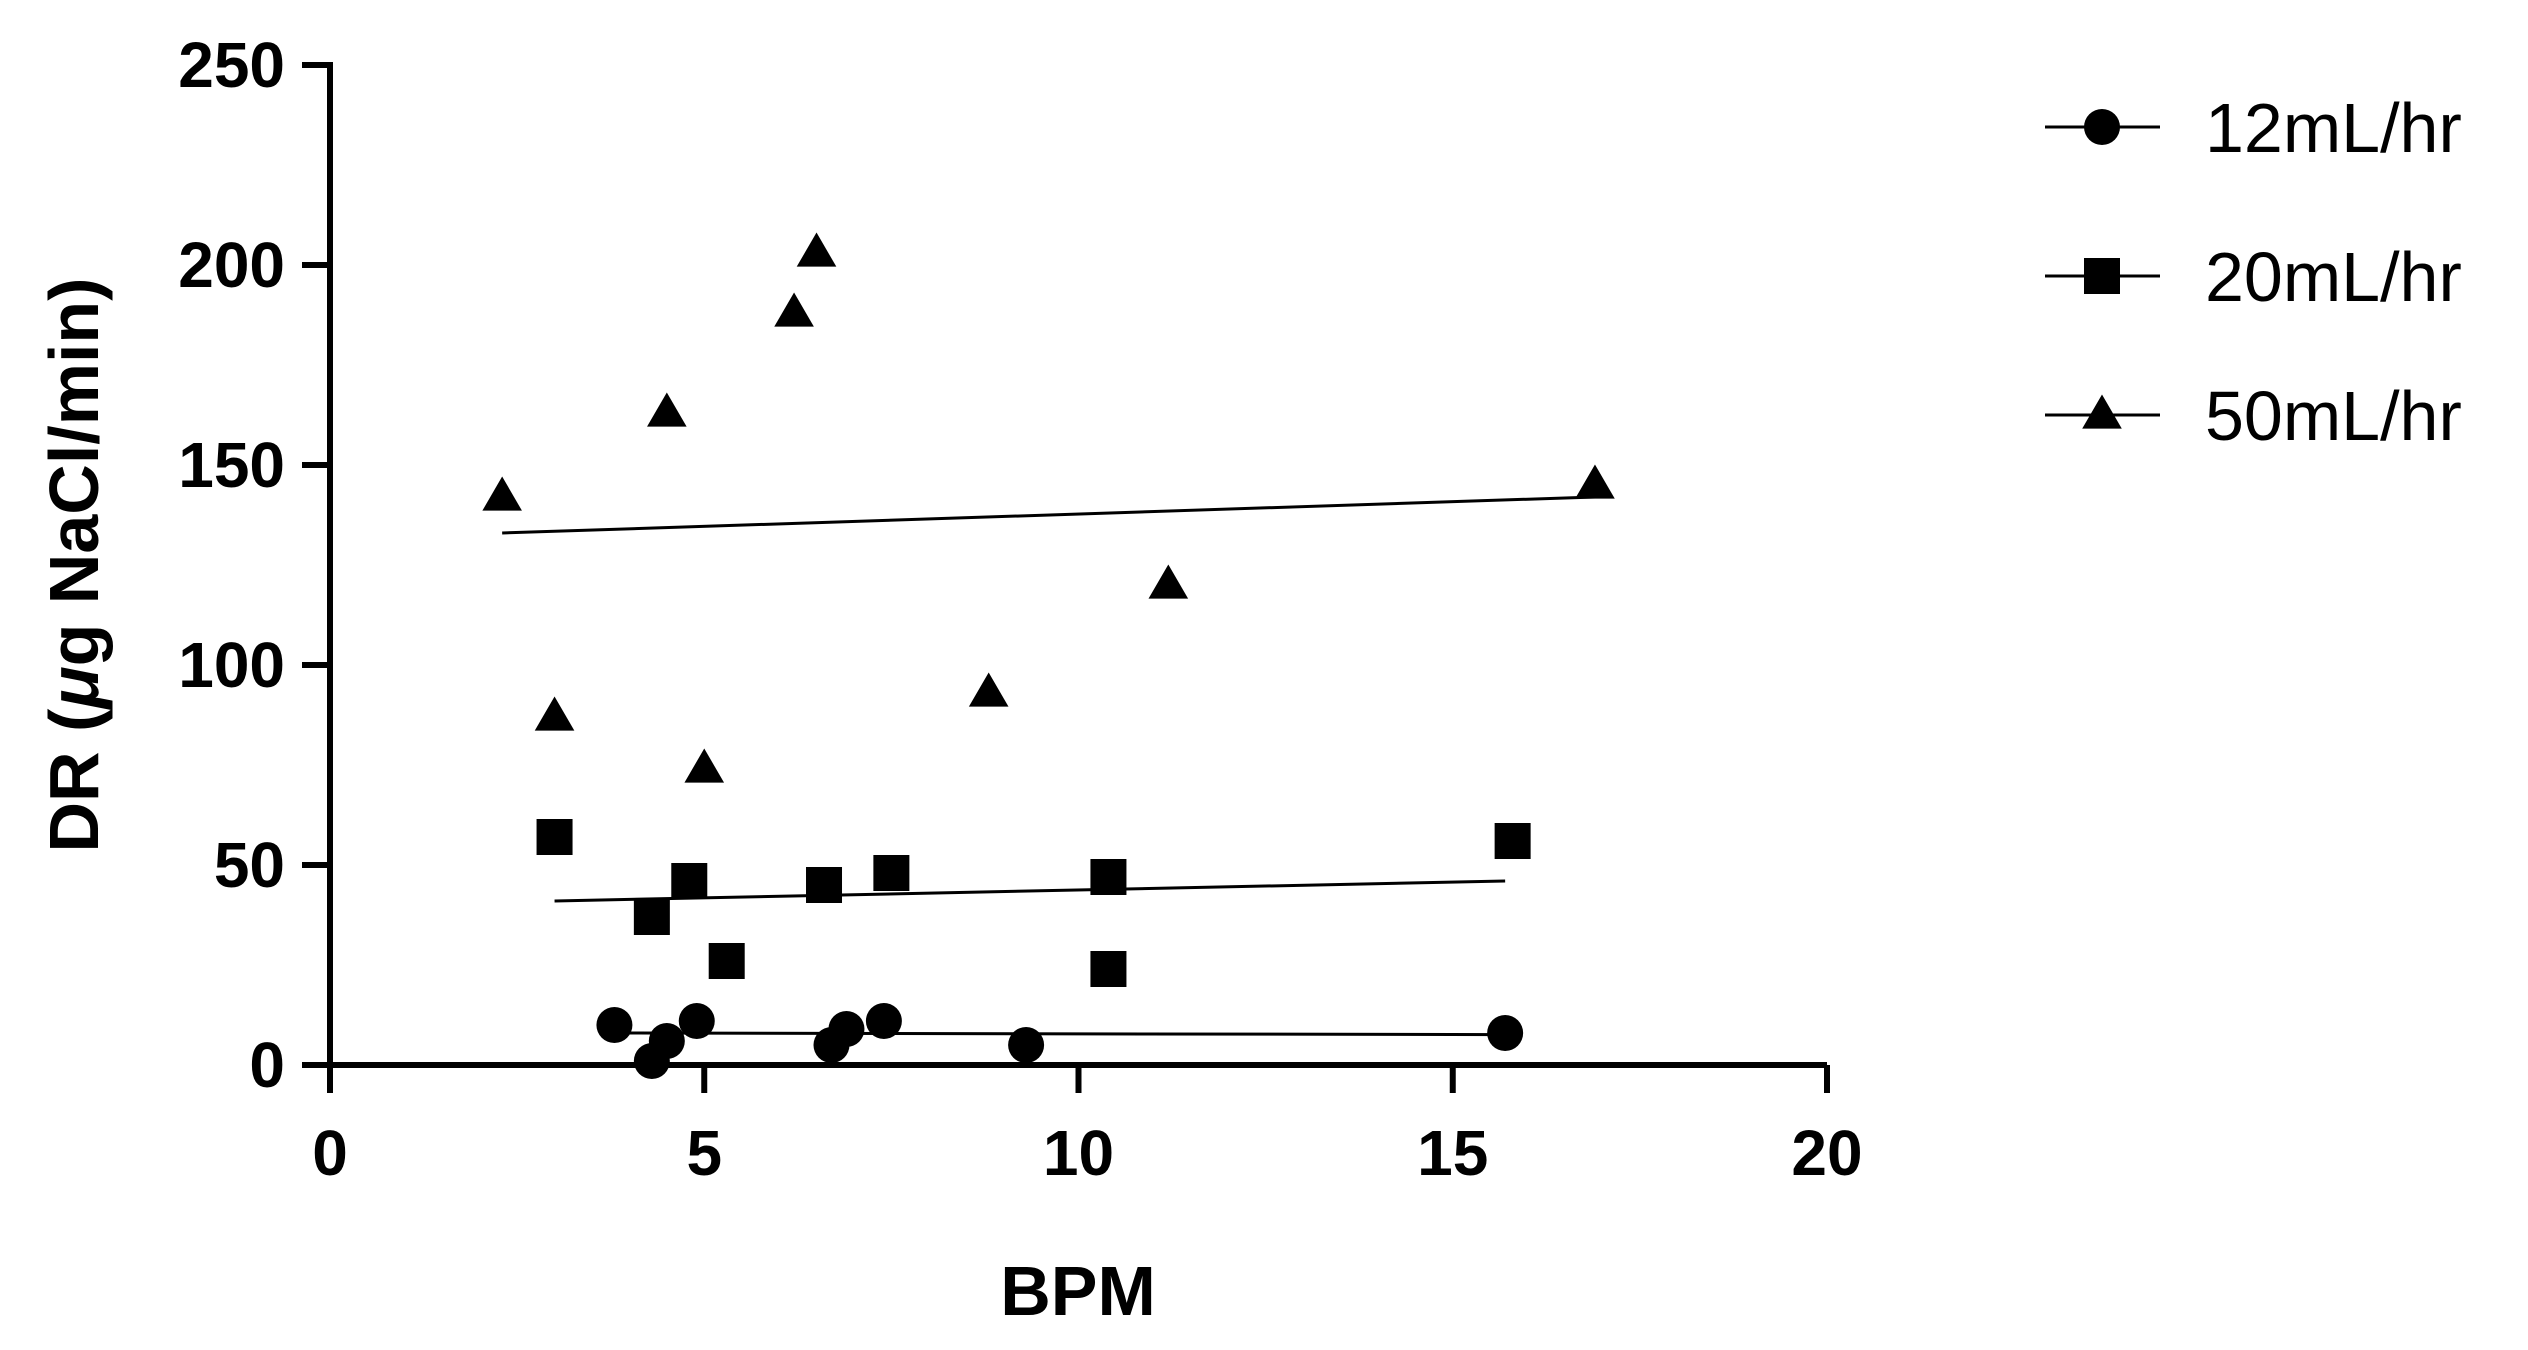  I want to click on y-tick-label: 200, so click(231, 265).